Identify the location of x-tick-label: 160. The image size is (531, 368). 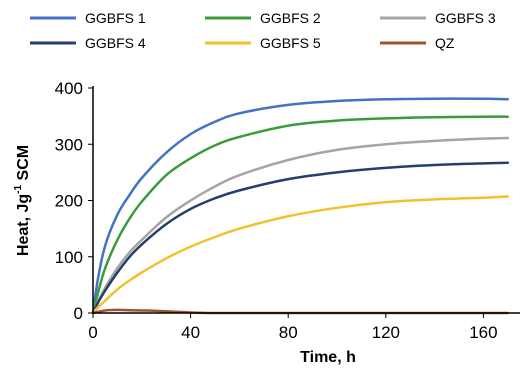
(483, 332).